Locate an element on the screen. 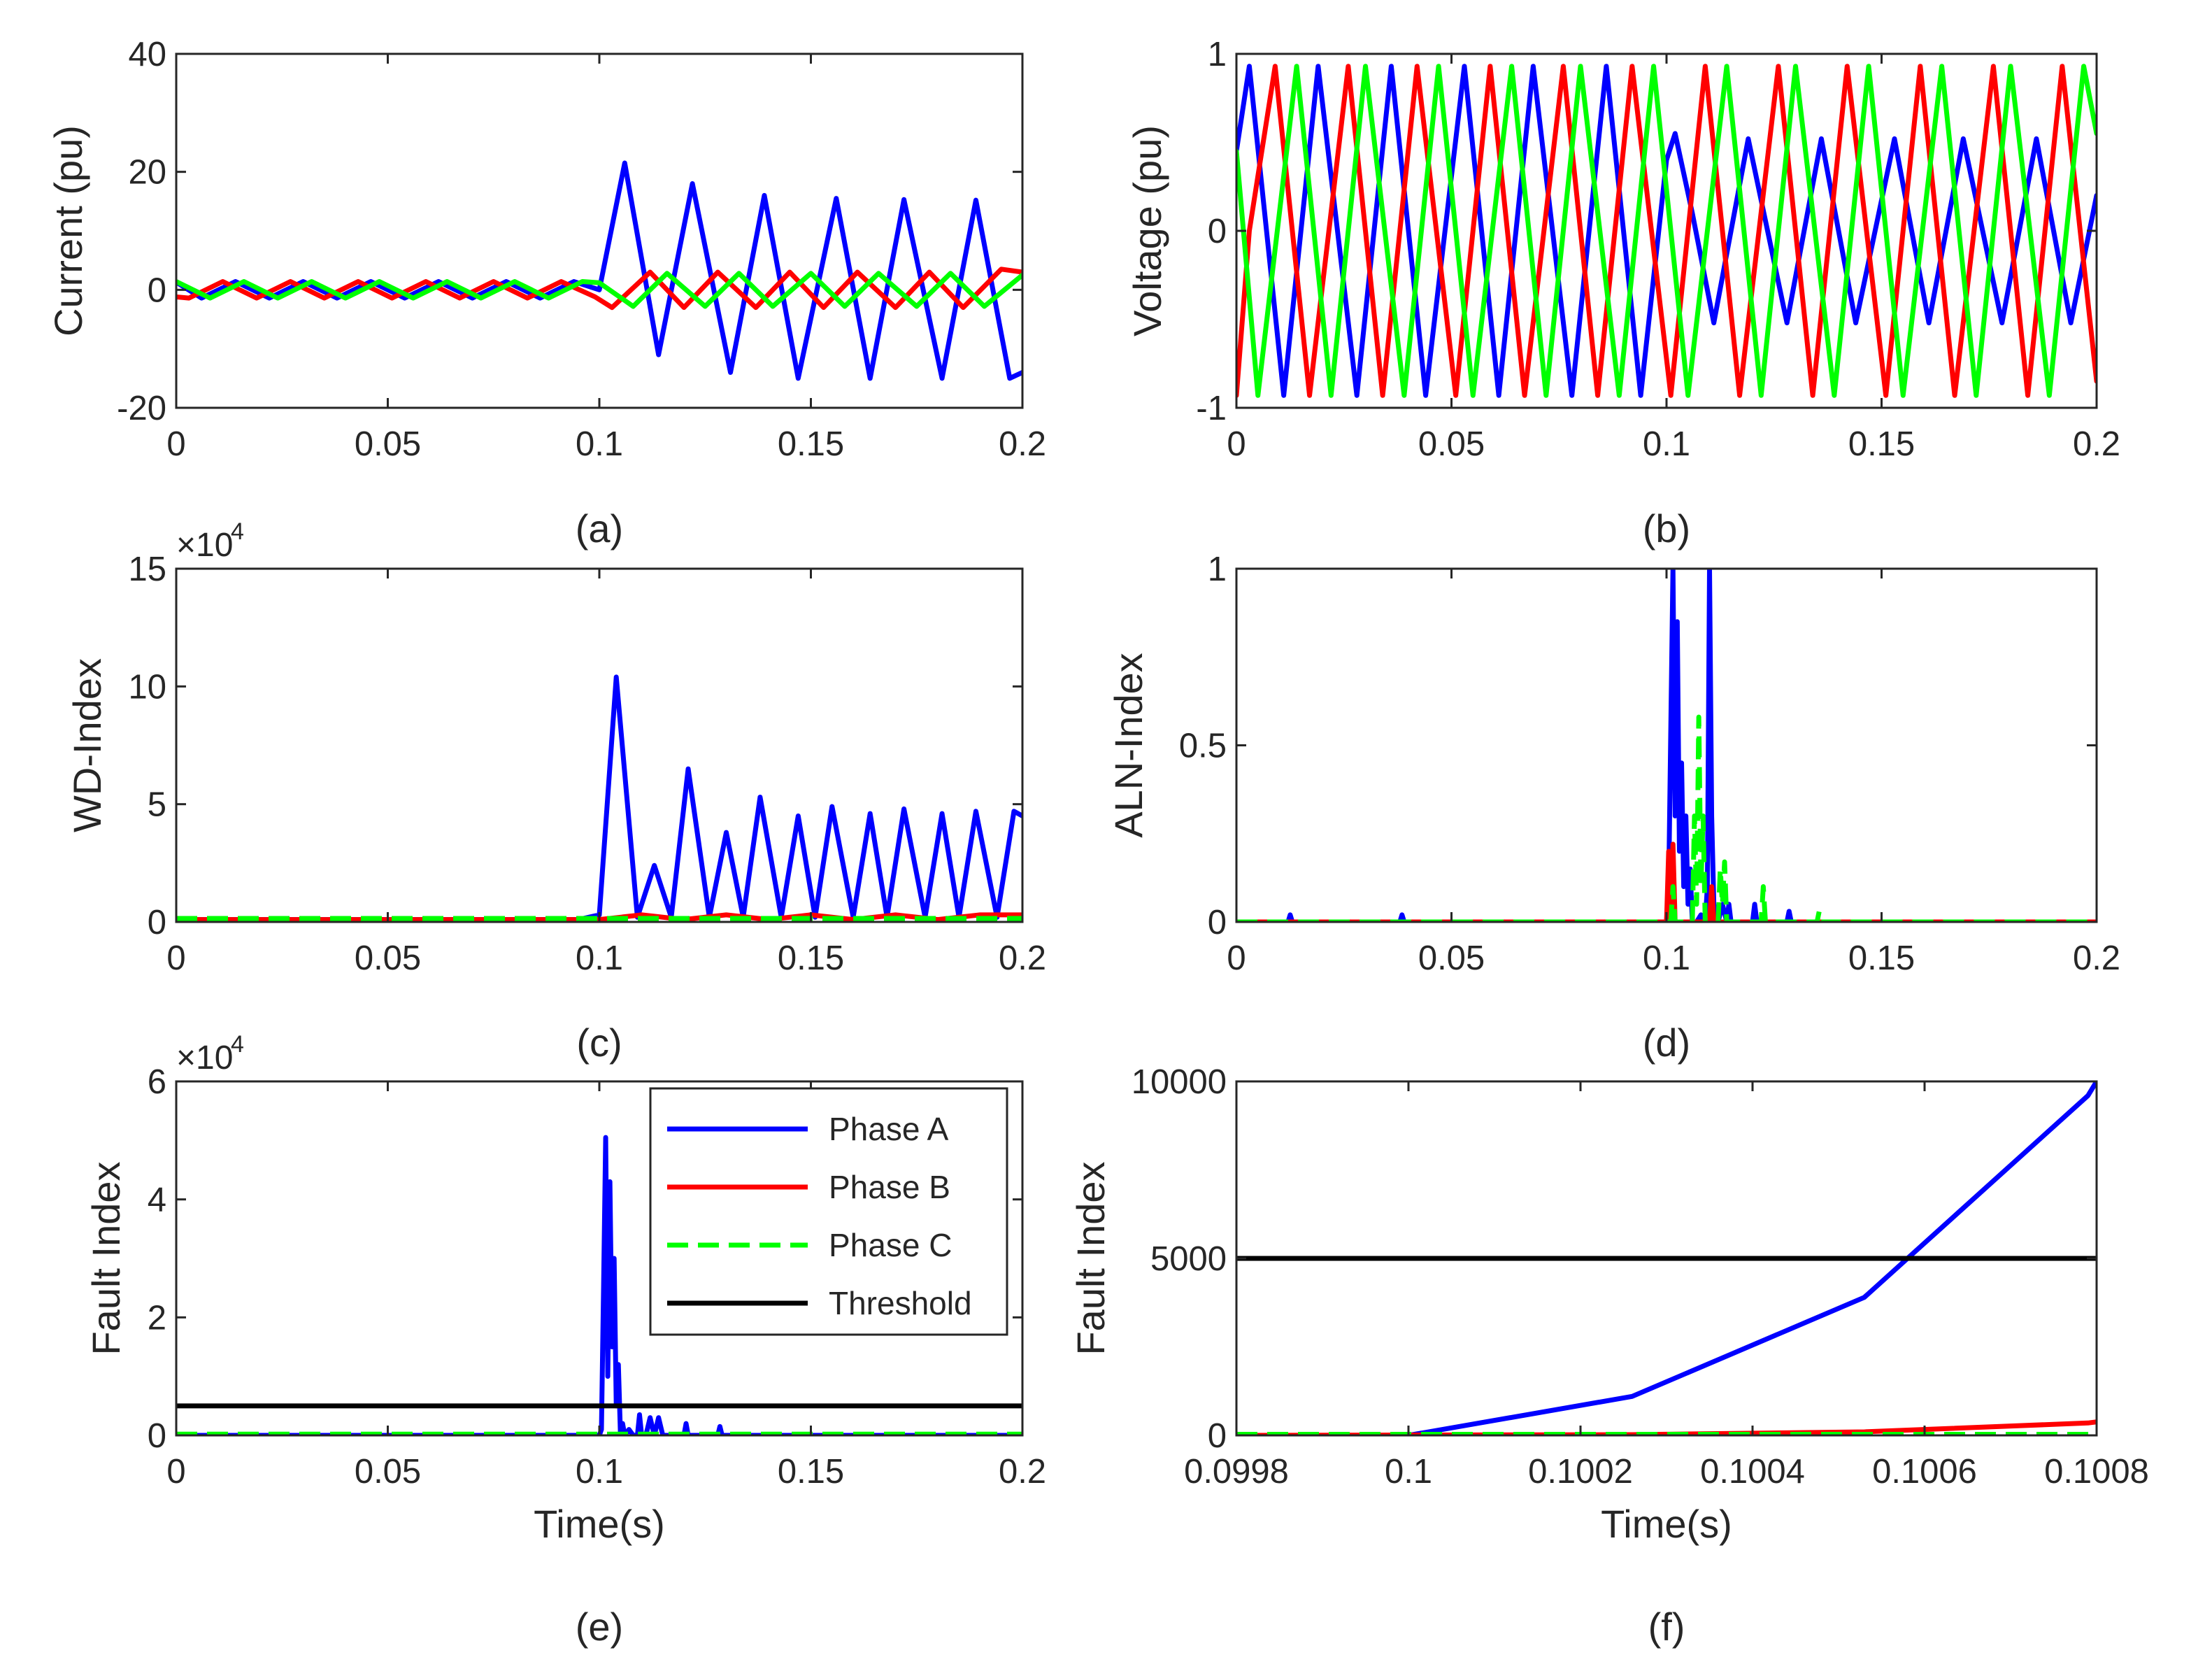 This screenshot has width=2212, height=1662. y-tick-label: 40 is located at coordinates (147, 55).